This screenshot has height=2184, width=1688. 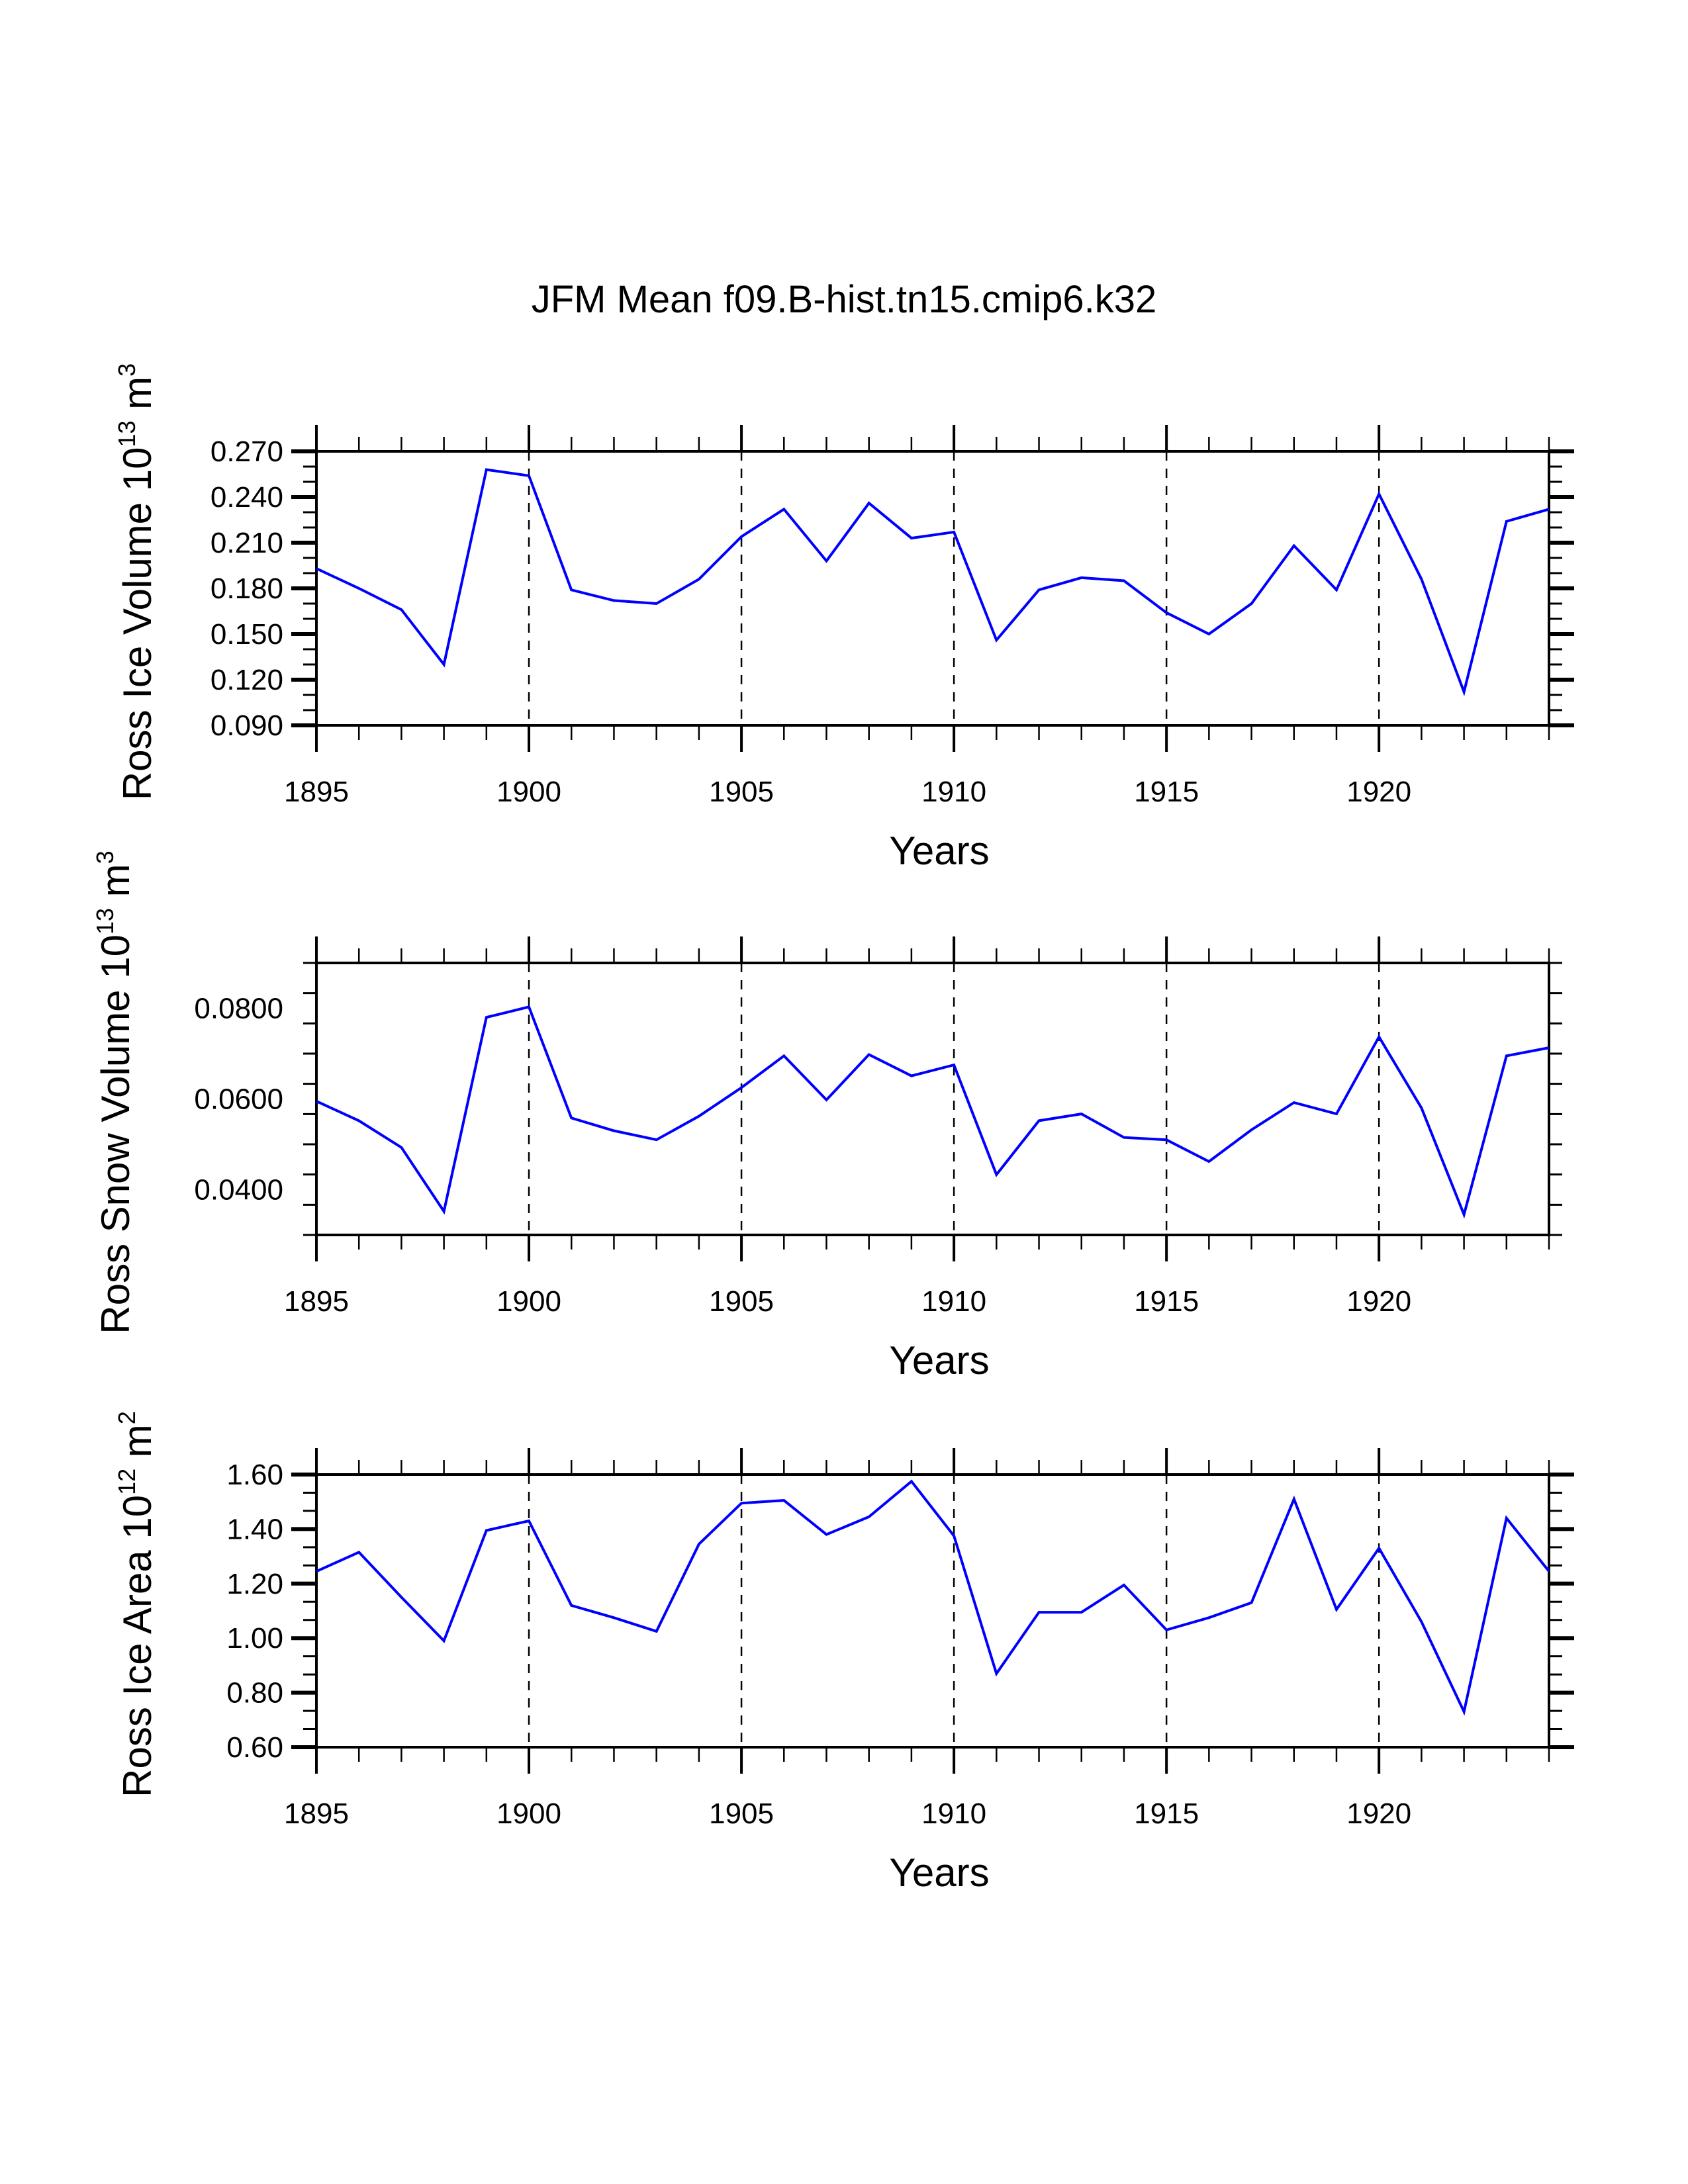 I want to click on y-axis-label: Ross Ice Volume 1013 m3, so click(x=136, y=581).